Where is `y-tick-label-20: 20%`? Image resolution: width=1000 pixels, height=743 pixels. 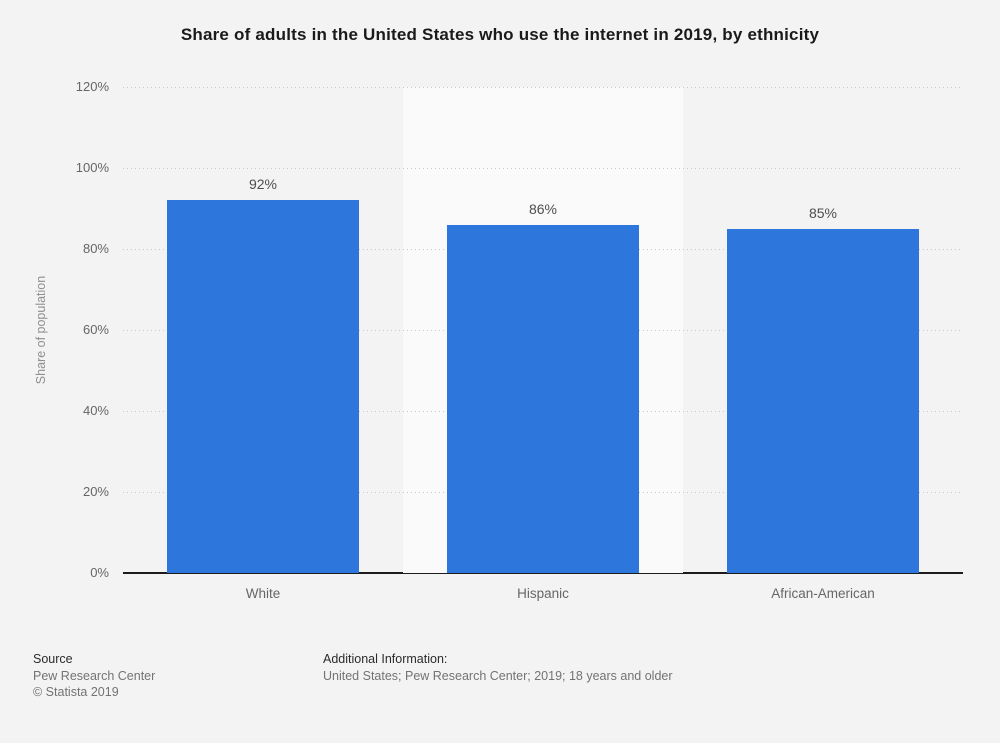
y-tick-label-20: 20% is located at coordinates (95, 491).